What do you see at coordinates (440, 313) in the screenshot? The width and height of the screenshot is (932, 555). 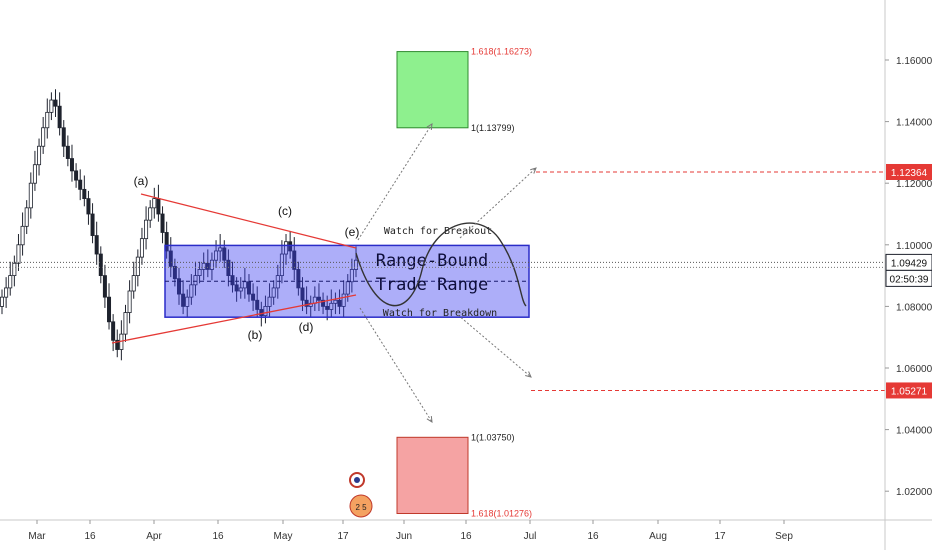 I see `breakdown-note: Watch for Breakdown` at bounding box center [440, 313].